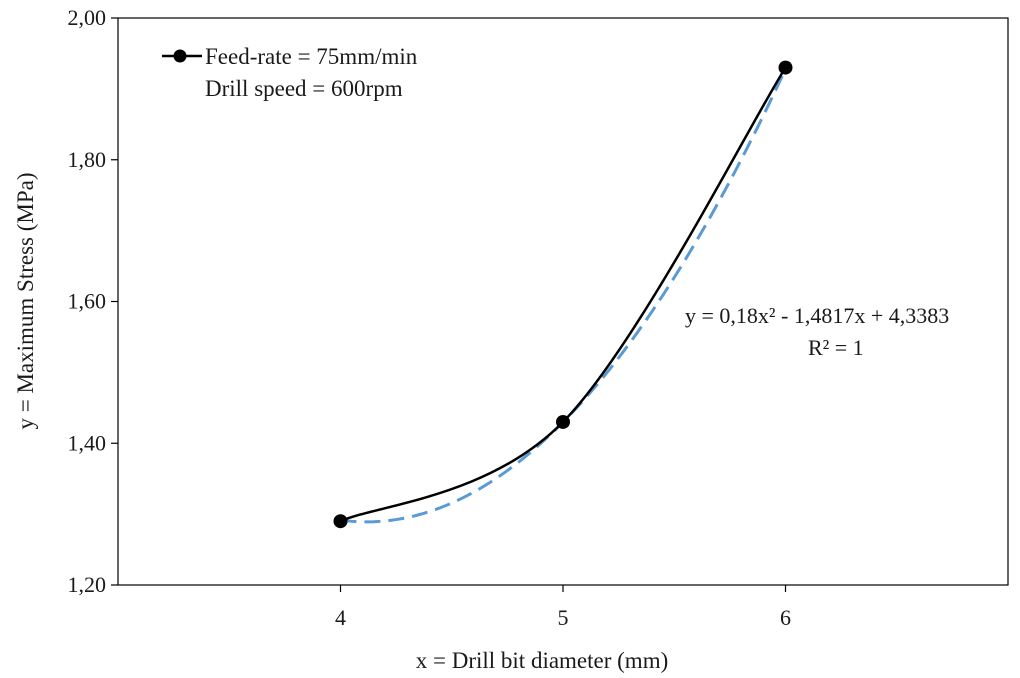  What do you see at coordinates (87, 159) in the screenshot?
I see `y-tick-label: 1,80` at bounding box center [87, 159].